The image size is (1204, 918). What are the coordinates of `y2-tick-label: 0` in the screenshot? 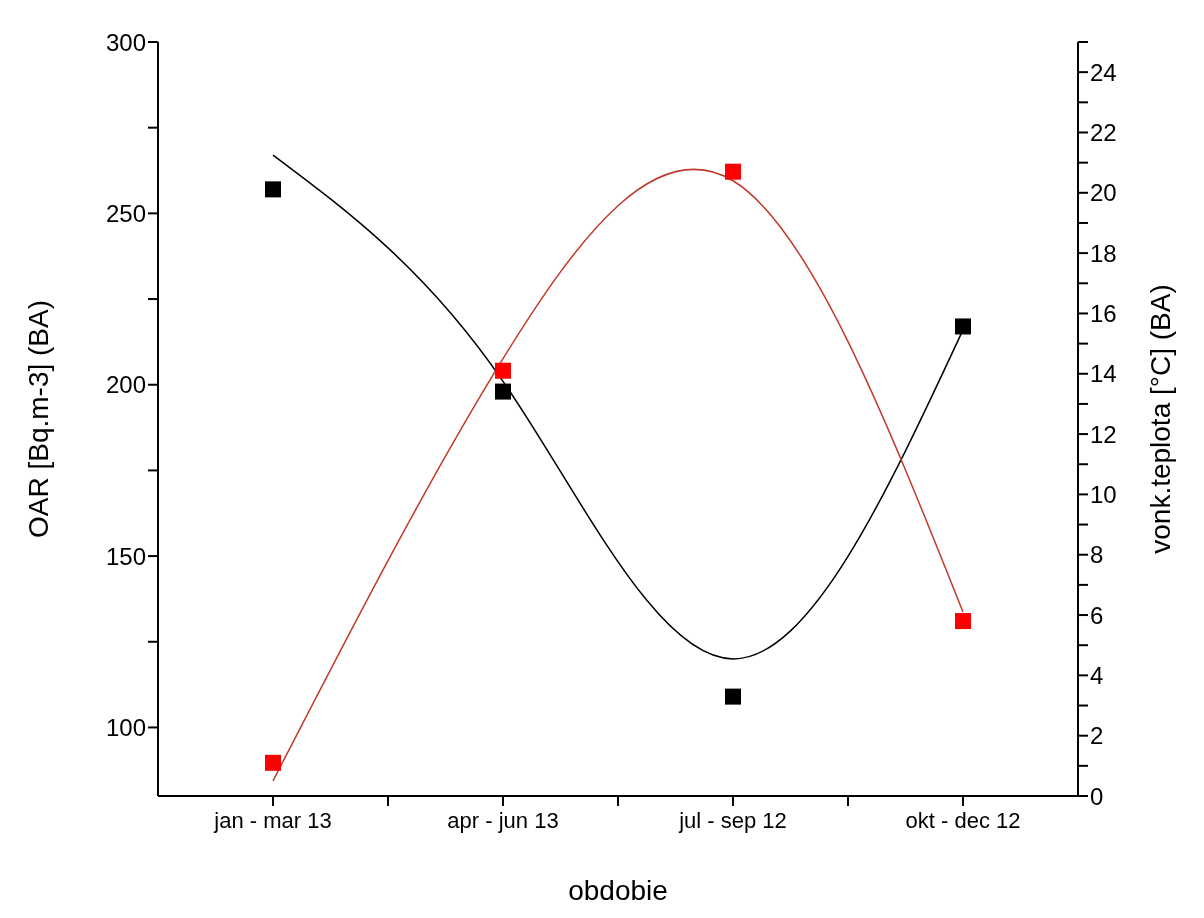 It's located at (1097, 796).